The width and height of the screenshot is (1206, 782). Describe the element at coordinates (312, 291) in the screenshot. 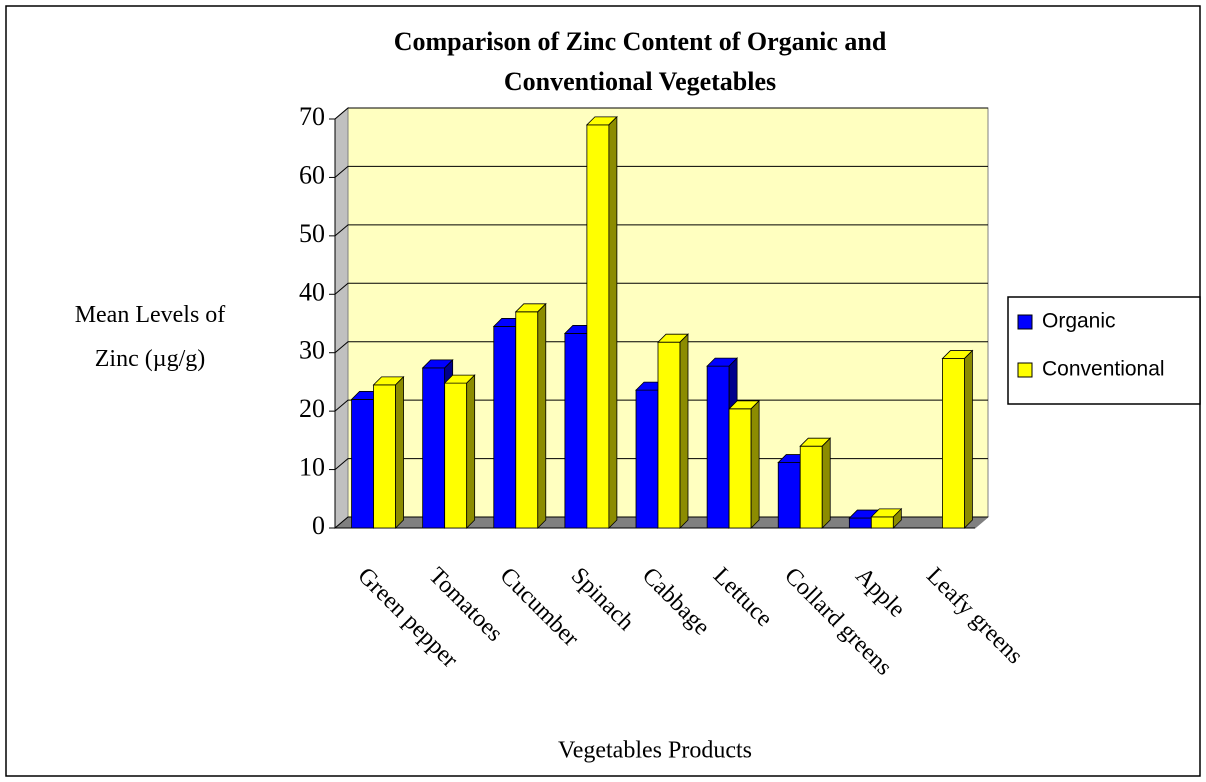

I see `y-tick-label: 40` at that location.